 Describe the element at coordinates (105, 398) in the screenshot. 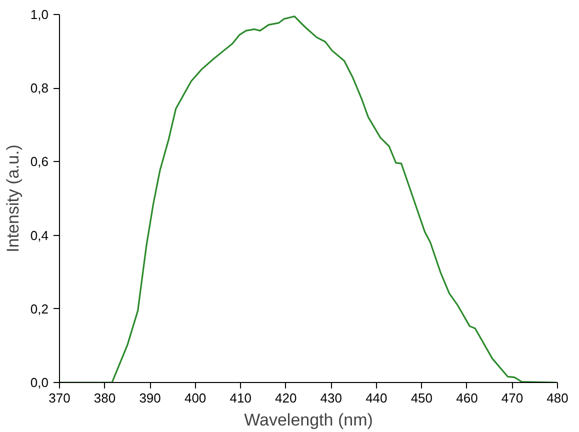

I see `x-tick-label: 380` at that location.